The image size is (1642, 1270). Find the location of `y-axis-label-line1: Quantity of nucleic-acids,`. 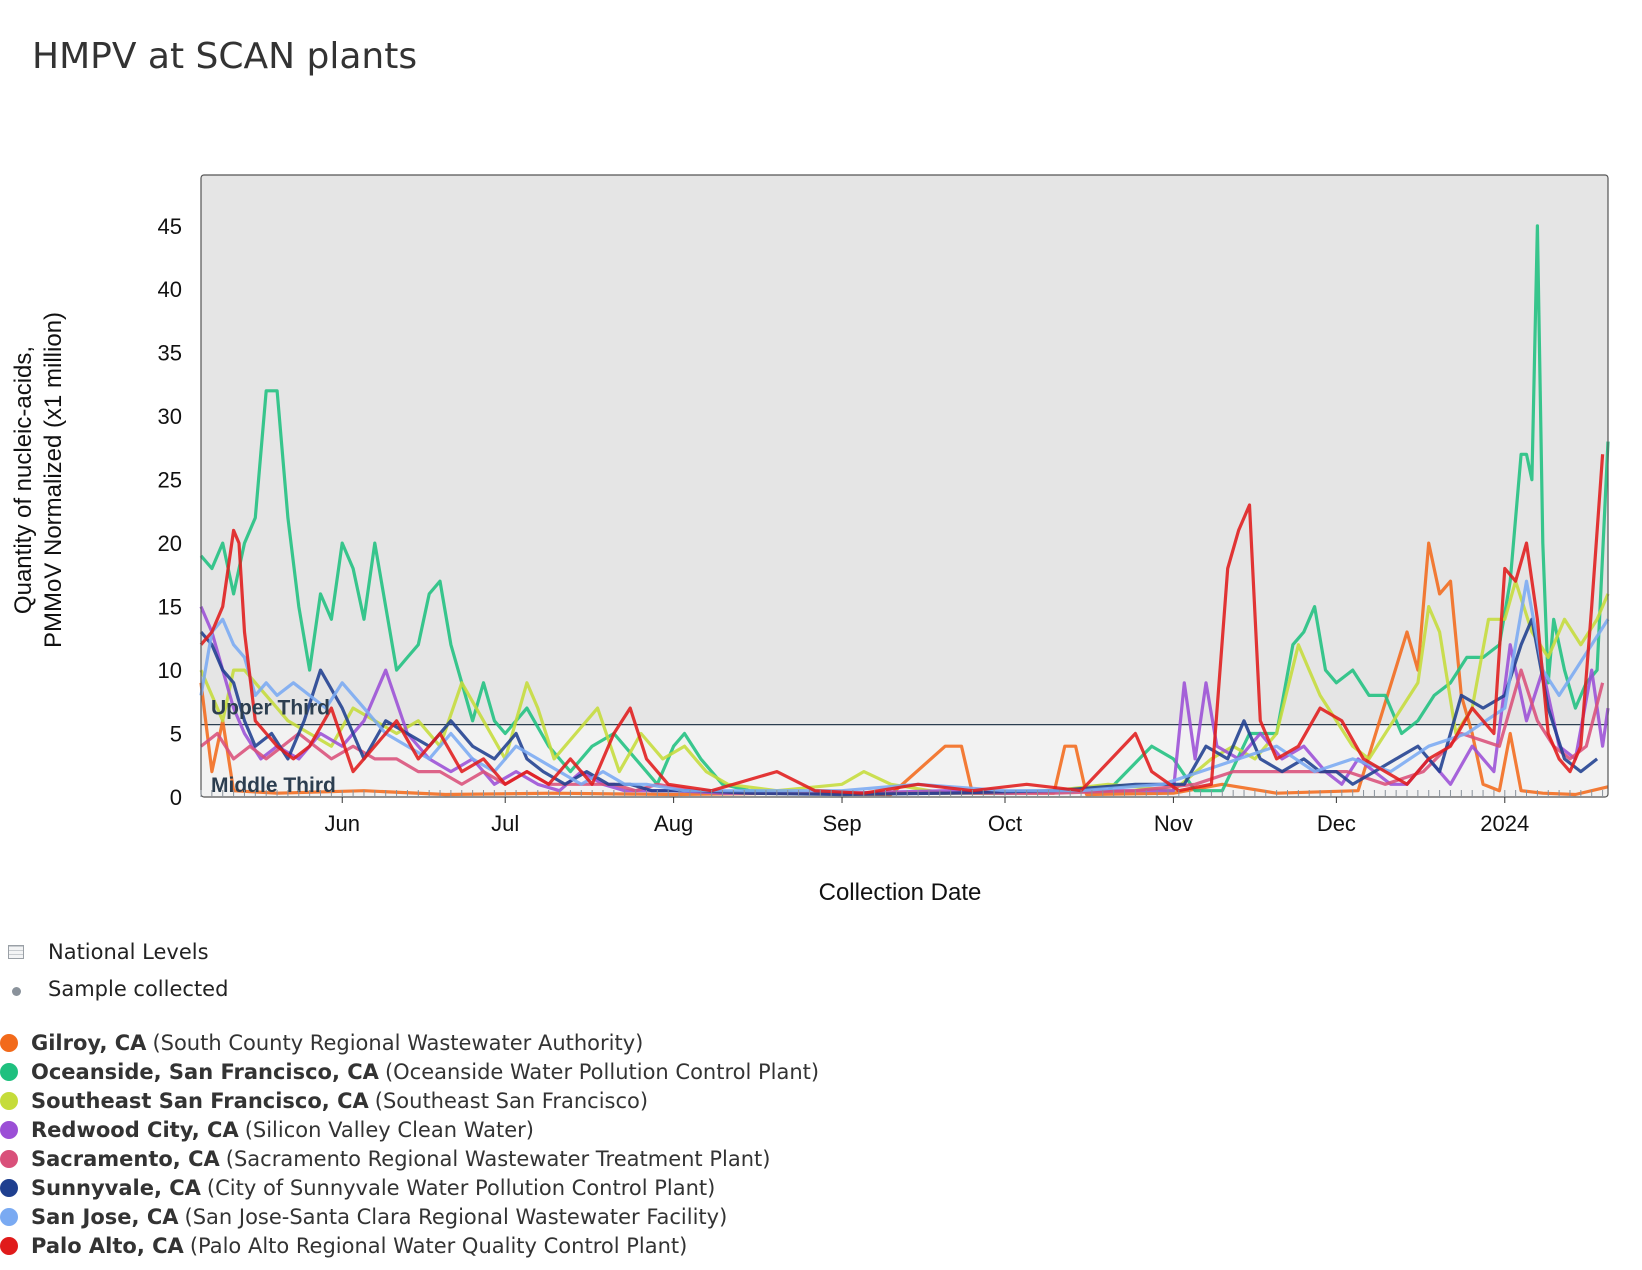

y-axis-label-line1: Quantity of nucleic-acids, is located at coordinates (23, 480).